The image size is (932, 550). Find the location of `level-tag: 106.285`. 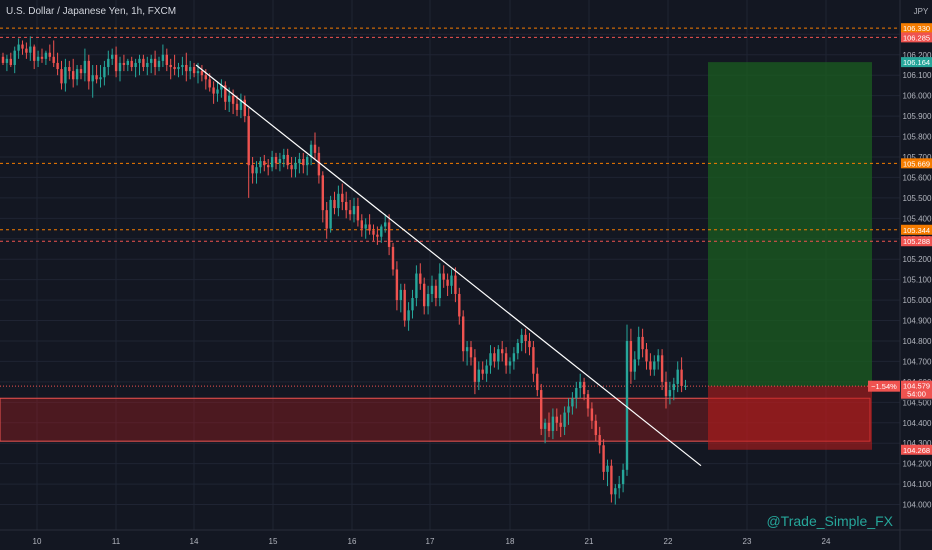

level-tag: 106.285 is located at coordinates (916, 37).